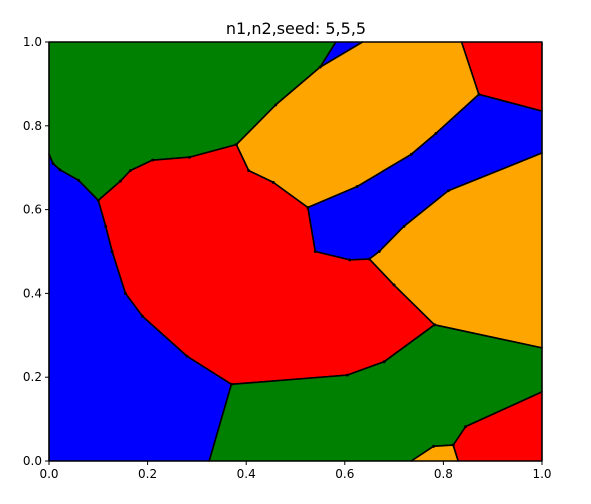  Describe the element at coordinates (147, 474) in the screenshot. I see `x-tick-label: 0.2` at that location.